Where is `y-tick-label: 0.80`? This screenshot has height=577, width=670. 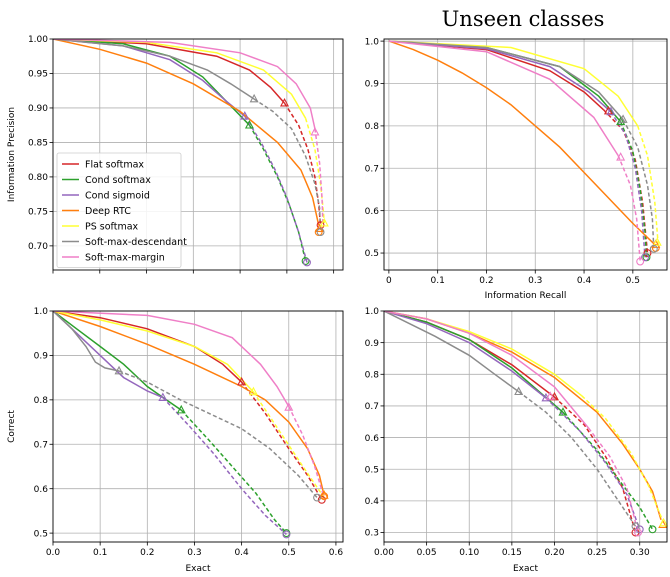 y-tick-label: 0.80 is located at coordinates (38, 178).